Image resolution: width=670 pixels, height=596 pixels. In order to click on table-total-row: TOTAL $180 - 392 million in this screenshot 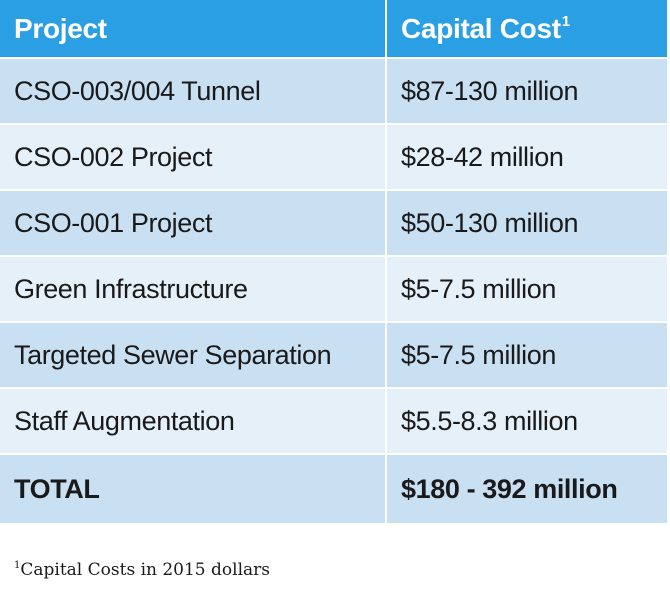, I will do `click(334, 489)`.